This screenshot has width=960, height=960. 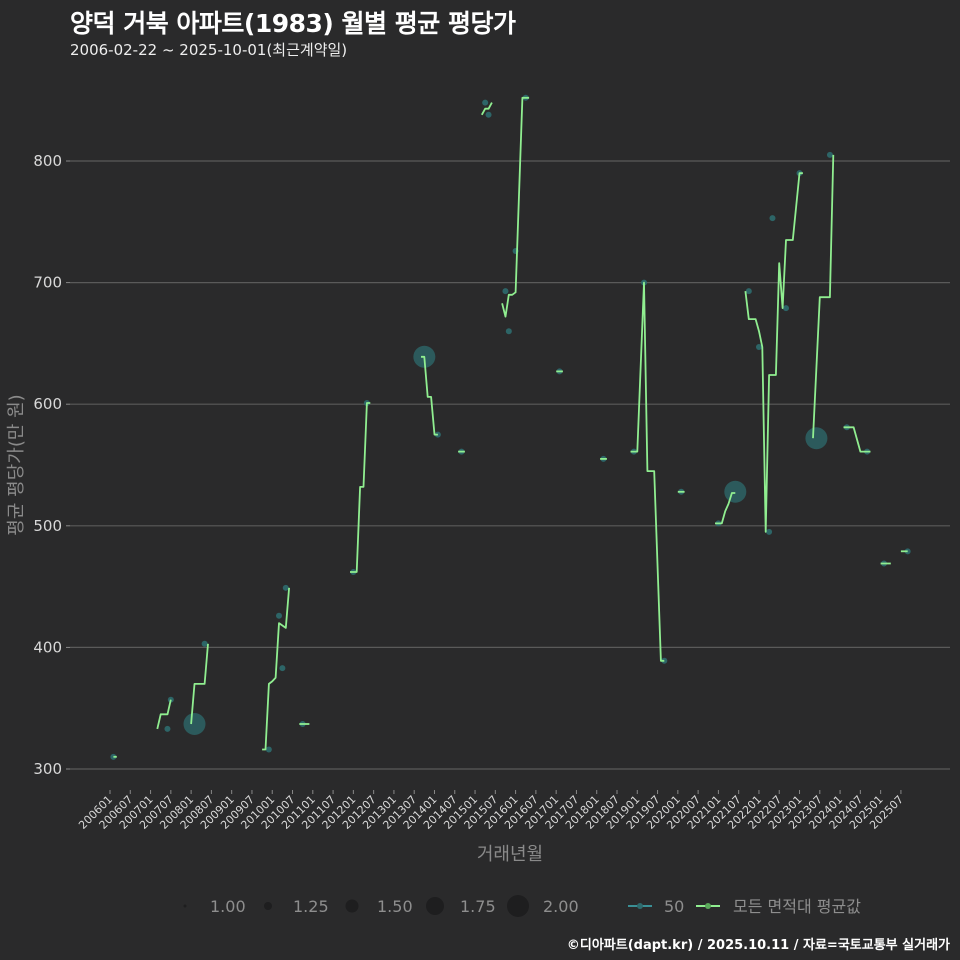 What do you see at coordinates (510, 854) in the screenshot?
I see `x-axis-title: 거래년월` at bounding box center [510, 854].